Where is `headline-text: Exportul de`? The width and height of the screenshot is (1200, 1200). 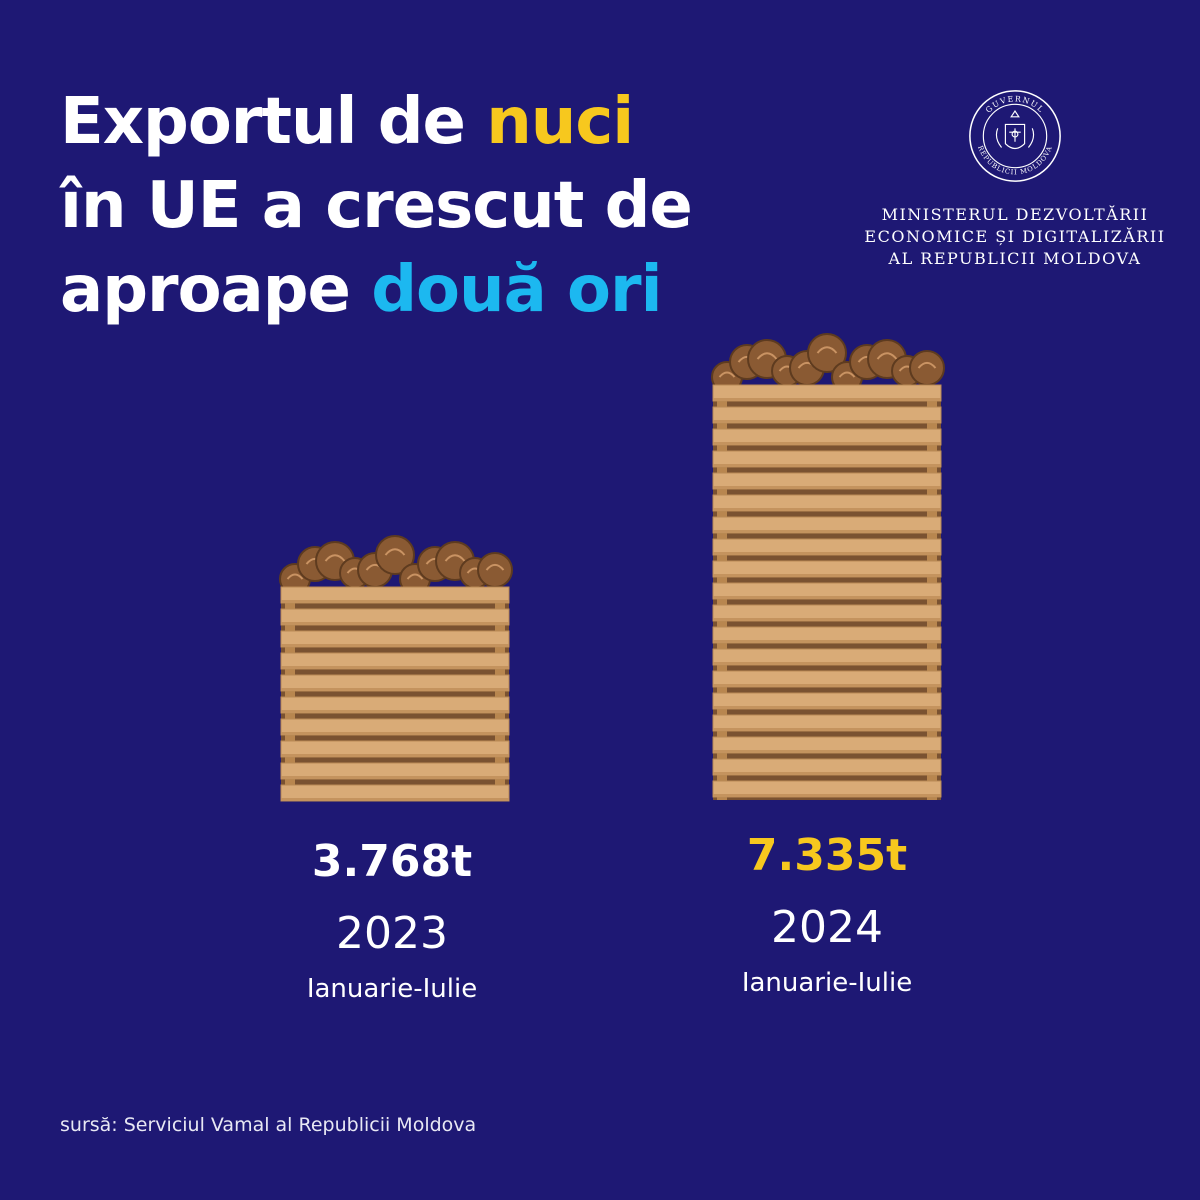
headline-text: Exportul de is located at coordinates (273, 122).